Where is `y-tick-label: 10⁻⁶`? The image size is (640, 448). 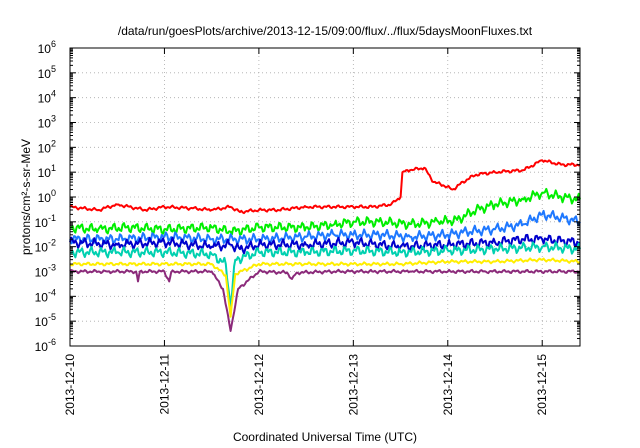 y-tick-label: 10⁻⁶ is located at coordinates (45, 345).